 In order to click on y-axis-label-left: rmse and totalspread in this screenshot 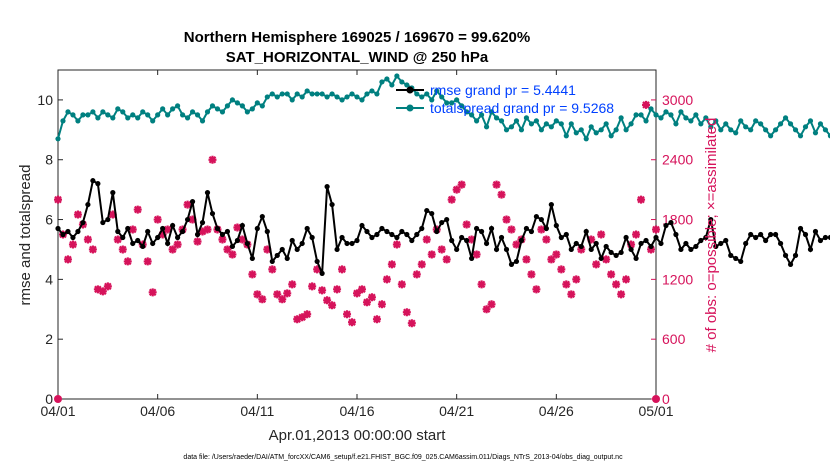, I will do `click(25, 235)`.